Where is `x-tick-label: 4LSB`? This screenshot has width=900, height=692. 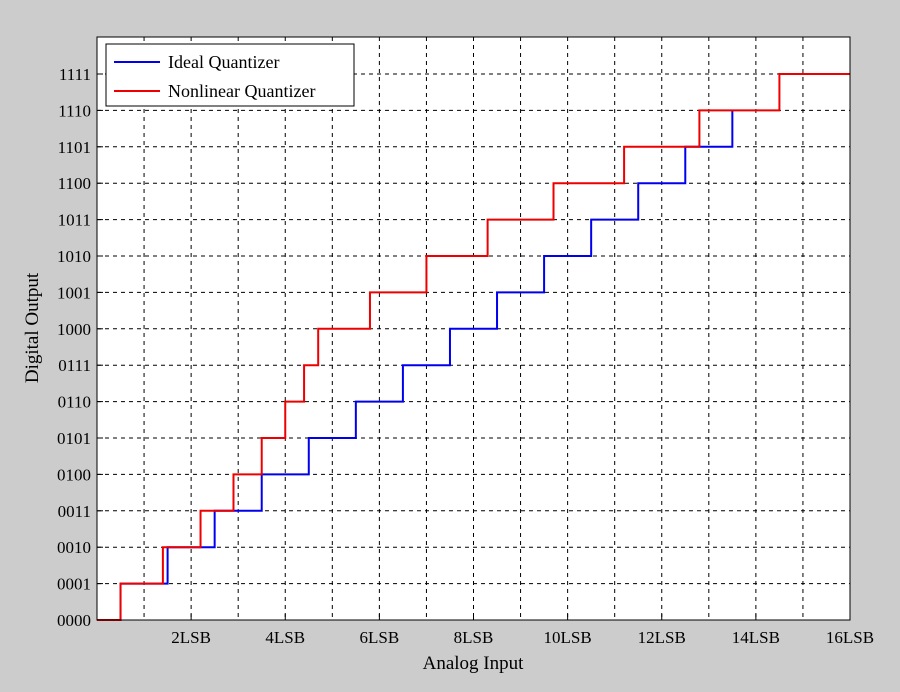
x-tick-label: 4LSB is located at coordinates (285, 637).